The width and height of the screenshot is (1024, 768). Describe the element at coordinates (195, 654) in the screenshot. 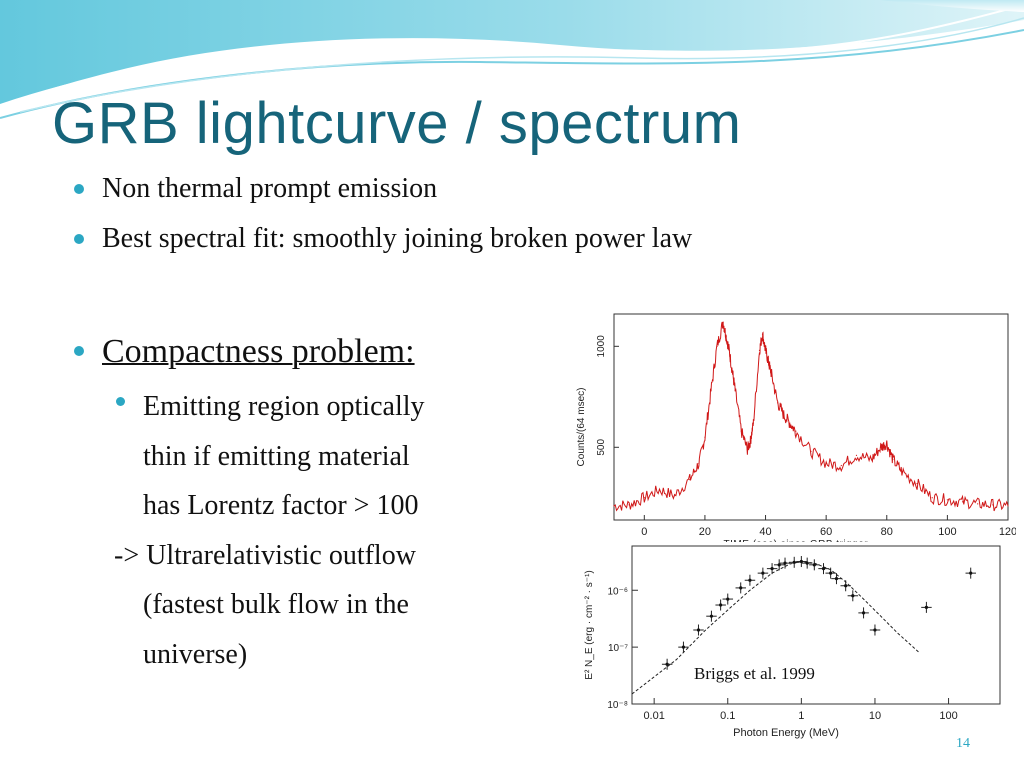

I see `sub-bullet-line: universe)` at that location.